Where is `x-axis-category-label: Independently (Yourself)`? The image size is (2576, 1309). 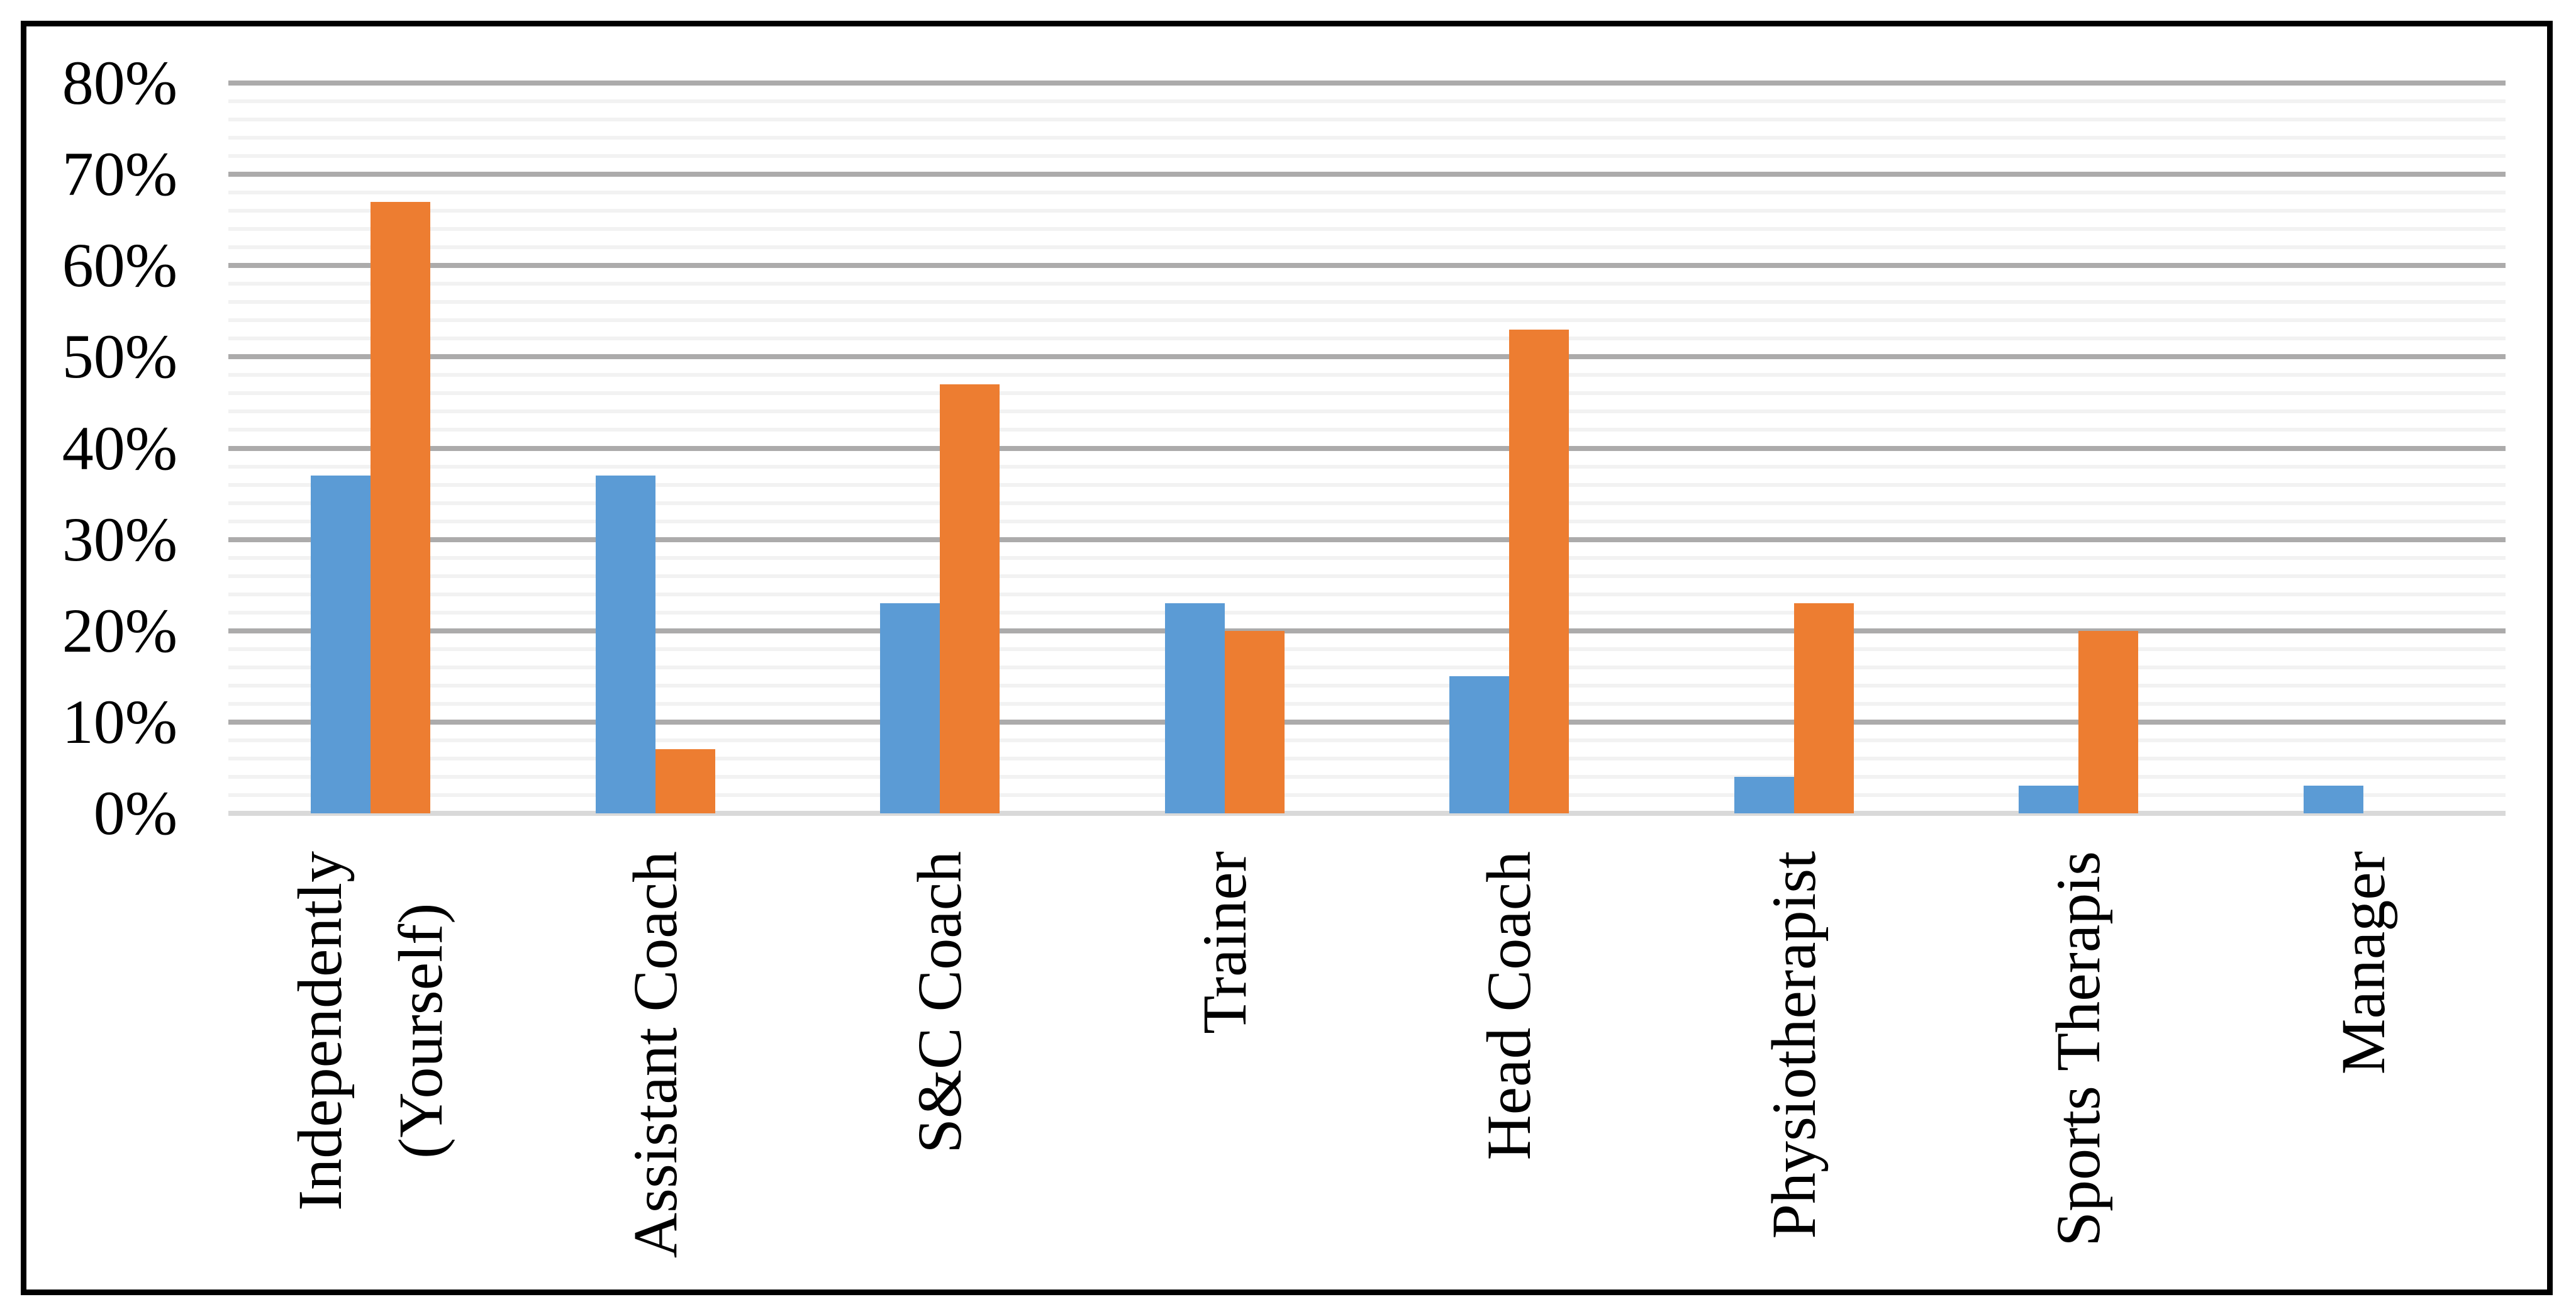 x-axis-category-label: Independently (Yourself) is located at coordinates (370, 1031).